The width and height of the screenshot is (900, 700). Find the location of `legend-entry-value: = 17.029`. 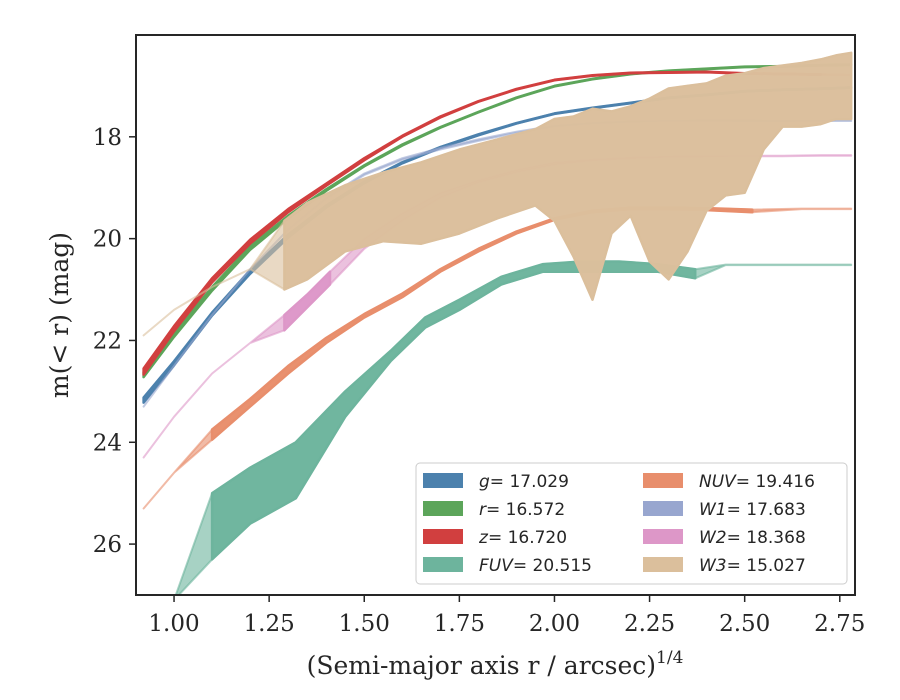

legend-entry-value: = 17.029 is located at coordinates (529, 482).